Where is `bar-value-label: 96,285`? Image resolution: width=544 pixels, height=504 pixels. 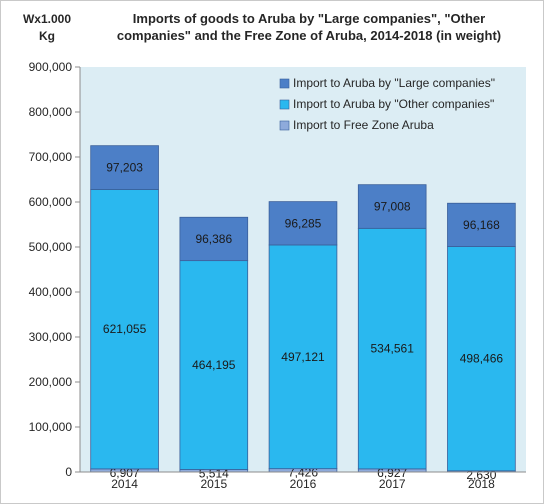
bar-value-label: 96,285 is located at coordinates (303, 223).